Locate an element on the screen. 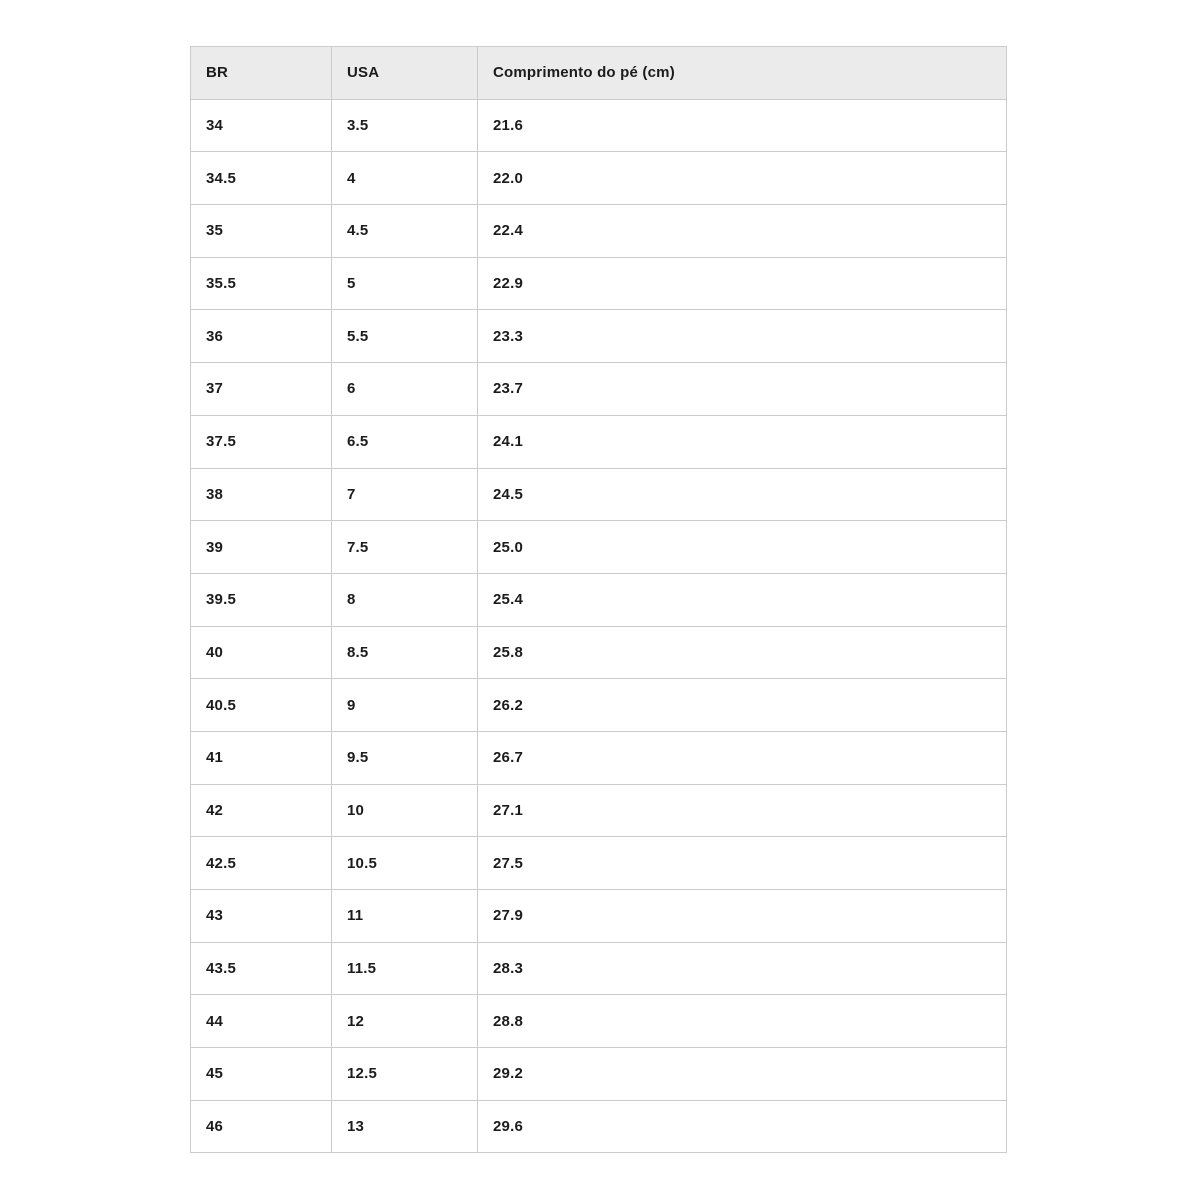  table-cell: 26.7 is located at coordinates (742, 757).